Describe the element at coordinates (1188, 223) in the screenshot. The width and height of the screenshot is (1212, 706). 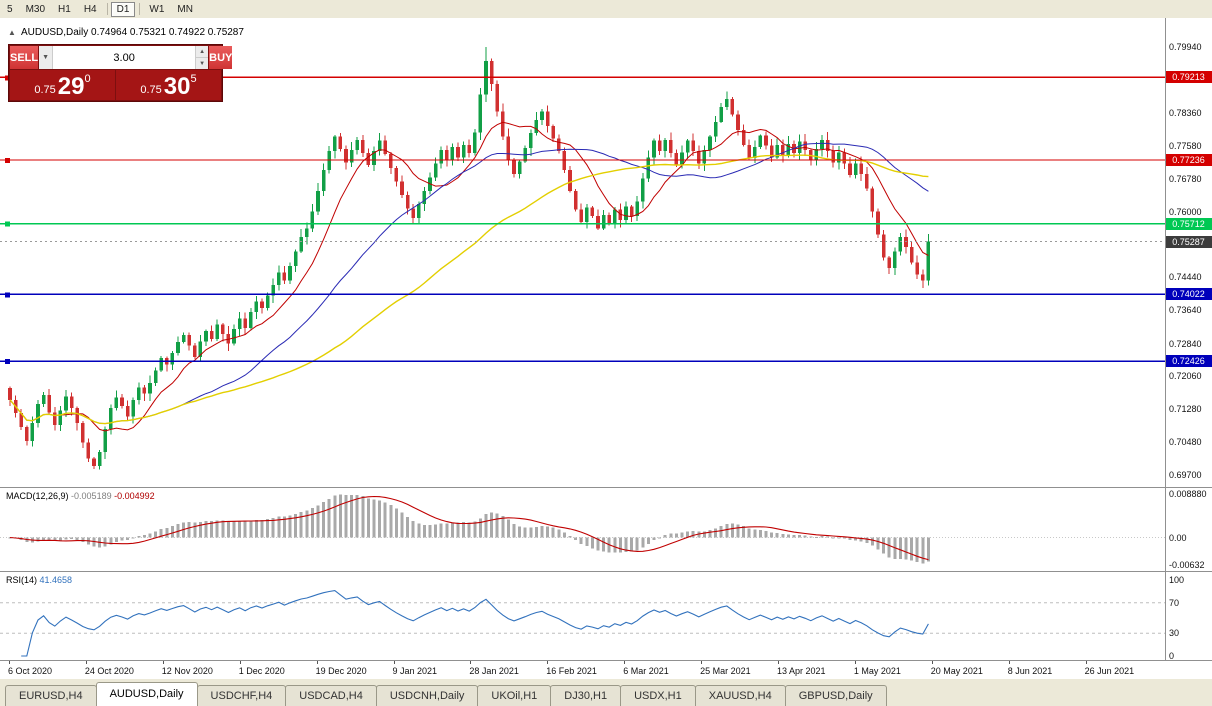
I see `hline-price-tag: 0.75712` at that location.